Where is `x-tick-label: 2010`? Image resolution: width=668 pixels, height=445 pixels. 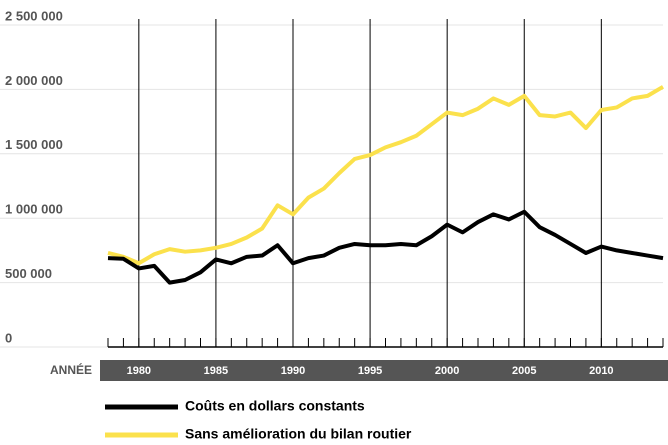 x-tick-label: 2010 is located at coordinates (601, 371).